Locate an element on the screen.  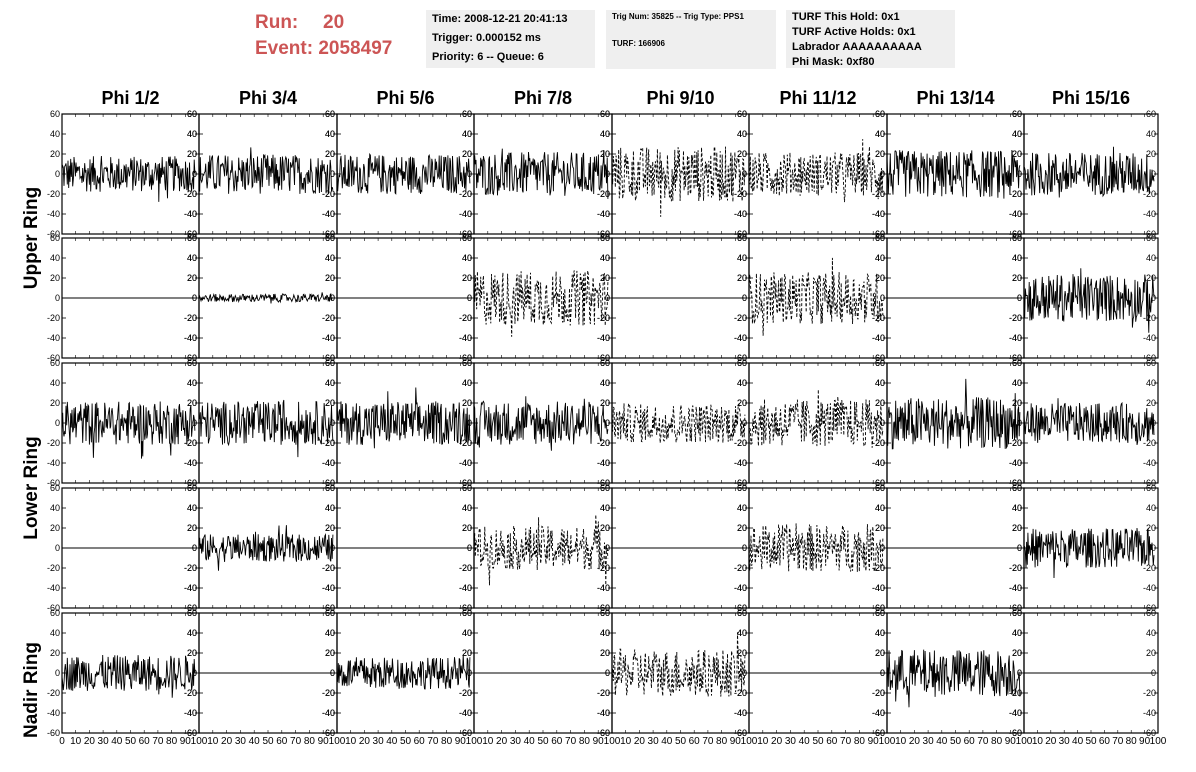
event-label: Event: is located at coordinates (284, 48).